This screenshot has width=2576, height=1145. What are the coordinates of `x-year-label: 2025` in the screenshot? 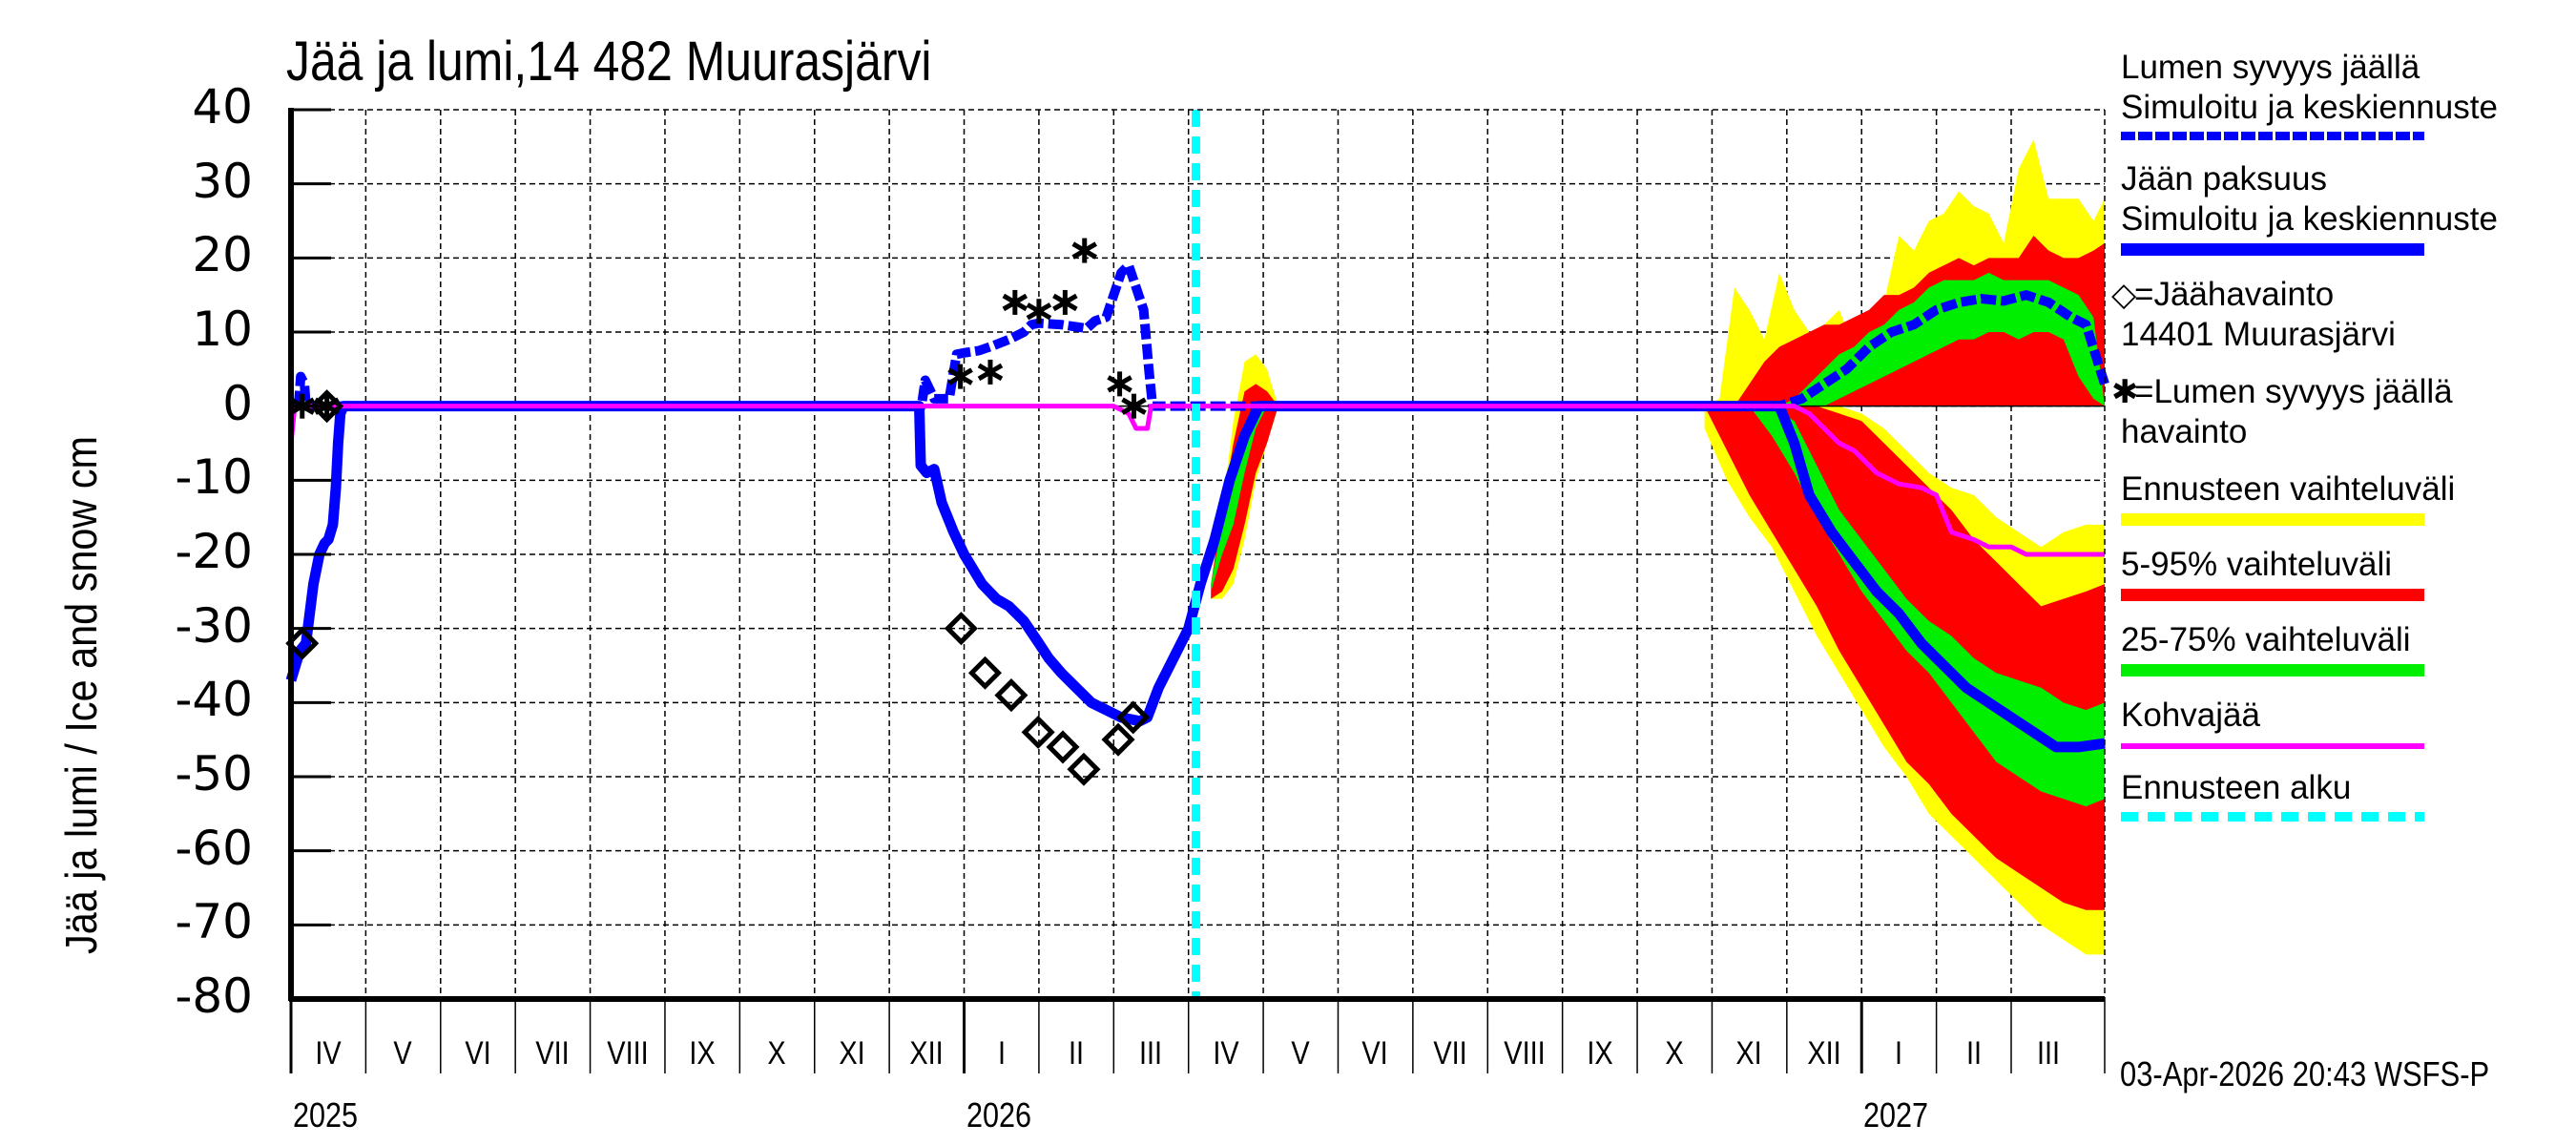 It's located at (326, 1115).